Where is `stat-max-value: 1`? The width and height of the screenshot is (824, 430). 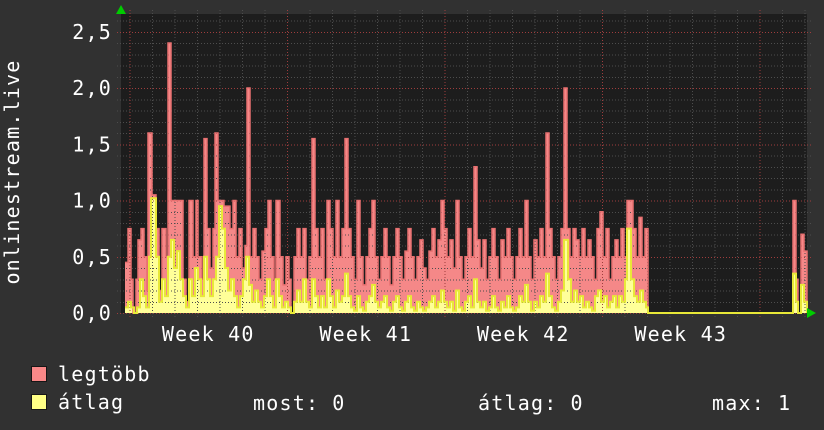 stat-max-value: 1 is located at coordinates (784, 403).